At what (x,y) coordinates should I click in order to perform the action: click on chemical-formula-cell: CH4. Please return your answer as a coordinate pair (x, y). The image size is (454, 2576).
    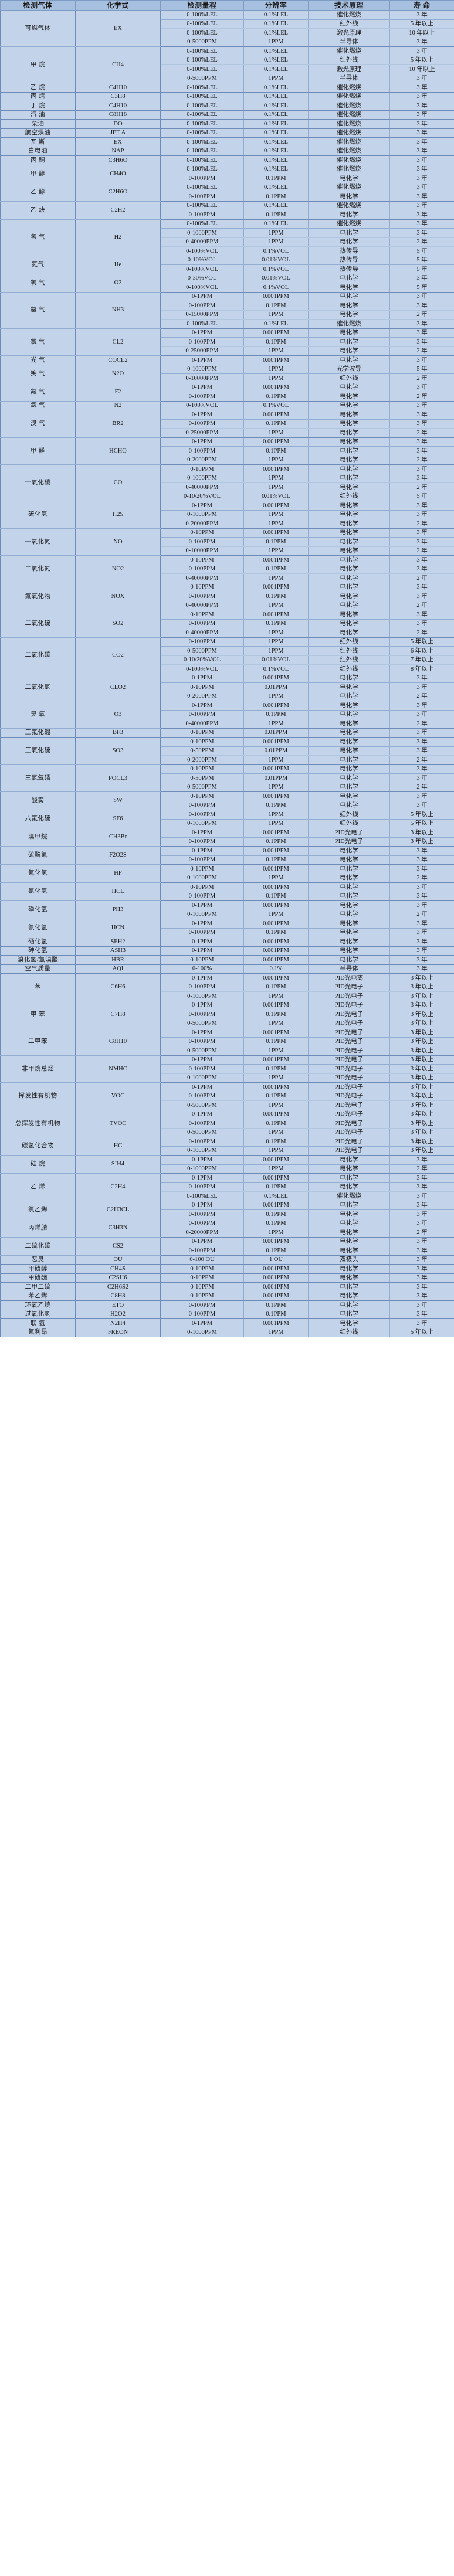
    Looking at the image, I should click on (118, 65).